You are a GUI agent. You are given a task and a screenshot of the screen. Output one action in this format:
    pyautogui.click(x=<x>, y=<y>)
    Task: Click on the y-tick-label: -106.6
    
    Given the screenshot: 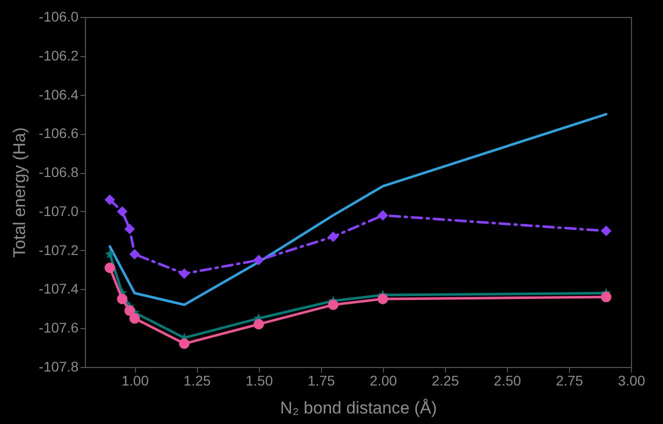 What is the action you would take?
    pyautogui.click(x=58, y=133)
    